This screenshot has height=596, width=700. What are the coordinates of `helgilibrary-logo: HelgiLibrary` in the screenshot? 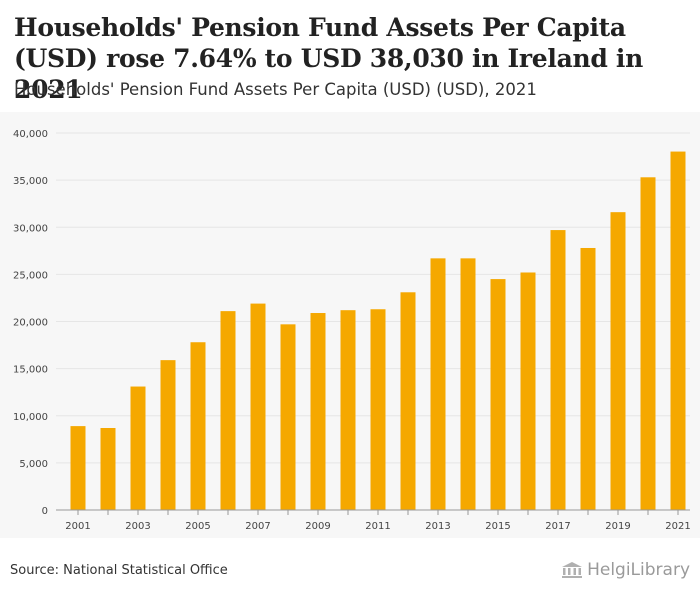 It's located at (625, 570).